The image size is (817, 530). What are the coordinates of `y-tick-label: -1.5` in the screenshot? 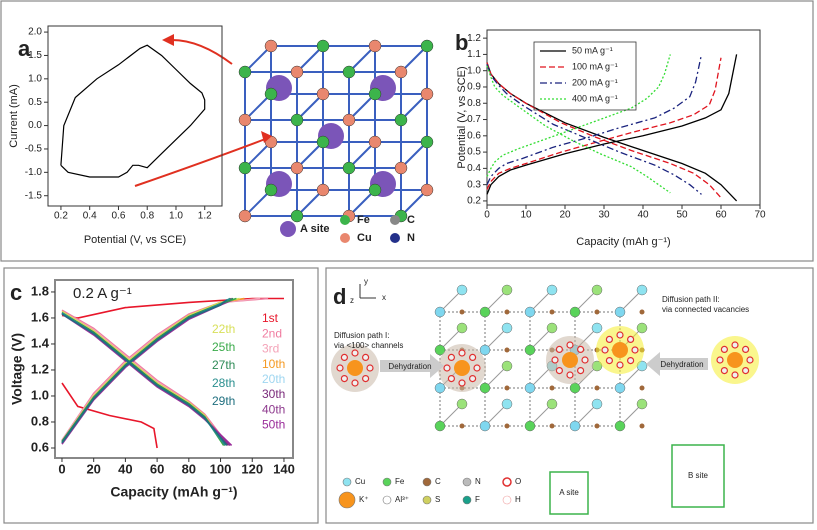 It's located at (34, 195).